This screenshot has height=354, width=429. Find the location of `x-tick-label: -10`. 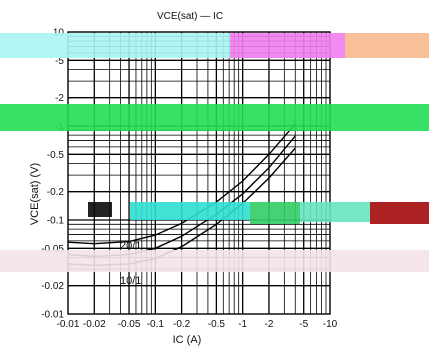

x-tick-label: -10 is located at coordinates (330, 324).